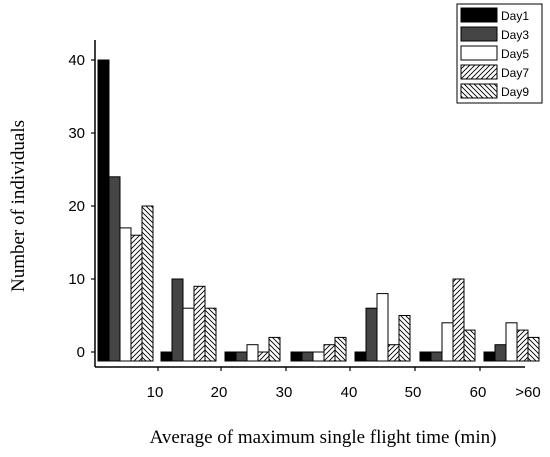 Image resolution: width=550 pixels, height=457 pixels. What do you see at coordinates (515, 54) in the screenshot?
I see `legend-label-day5: Day5` at bounding box center [515, 54].